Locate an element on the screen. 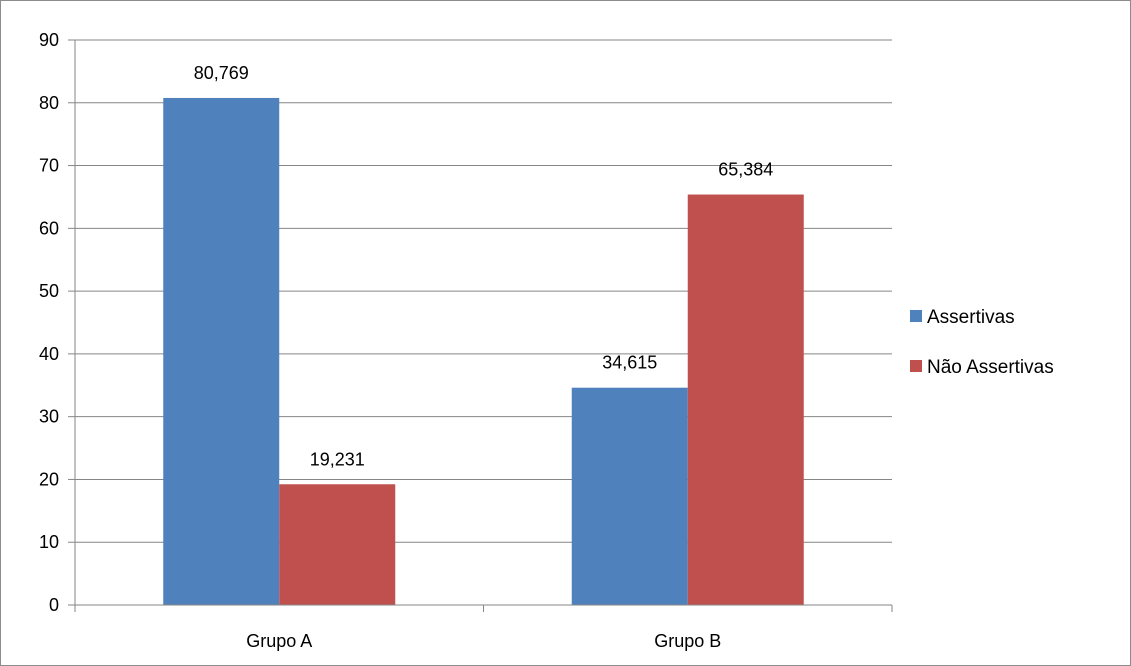  y-tick-label: 20 is located at coordinates (49, 479).